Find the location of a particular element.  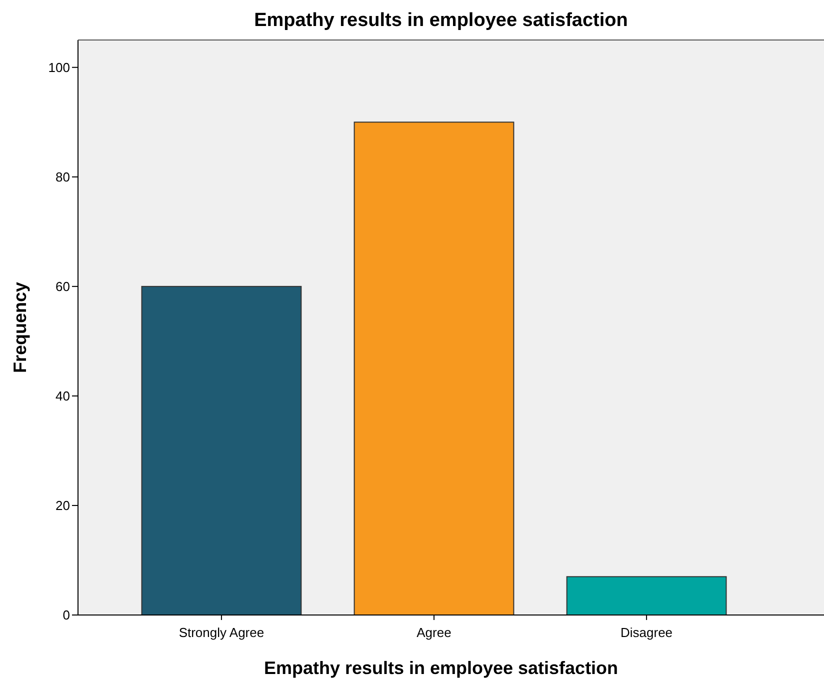

x-tick-label: Strongly Agree is located at coordinates (221, 632).